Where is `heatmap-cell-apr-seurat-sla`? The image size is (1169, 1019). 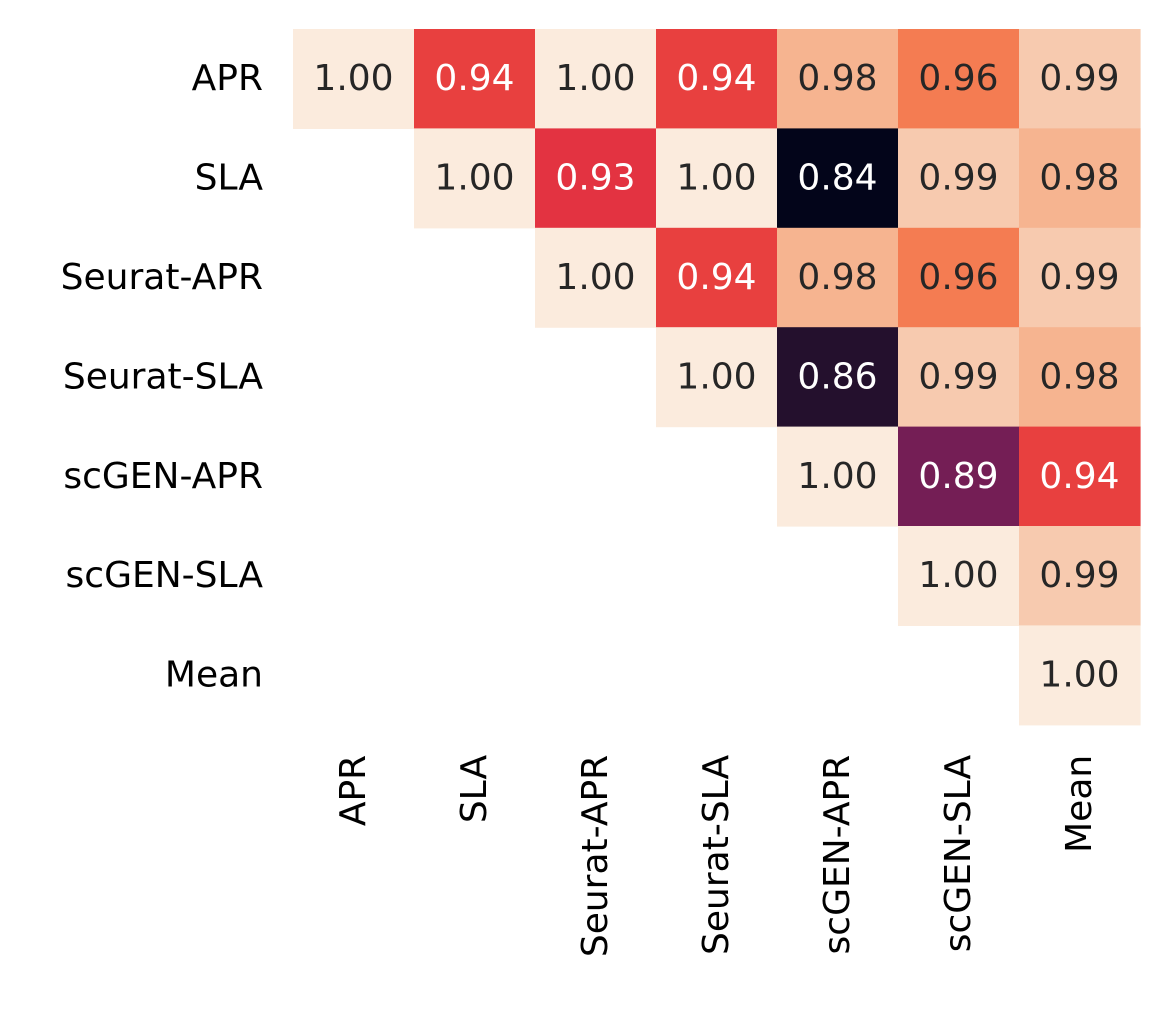
heatmap-cell-apr-seurat-sla is located at coordinates (717, 79).